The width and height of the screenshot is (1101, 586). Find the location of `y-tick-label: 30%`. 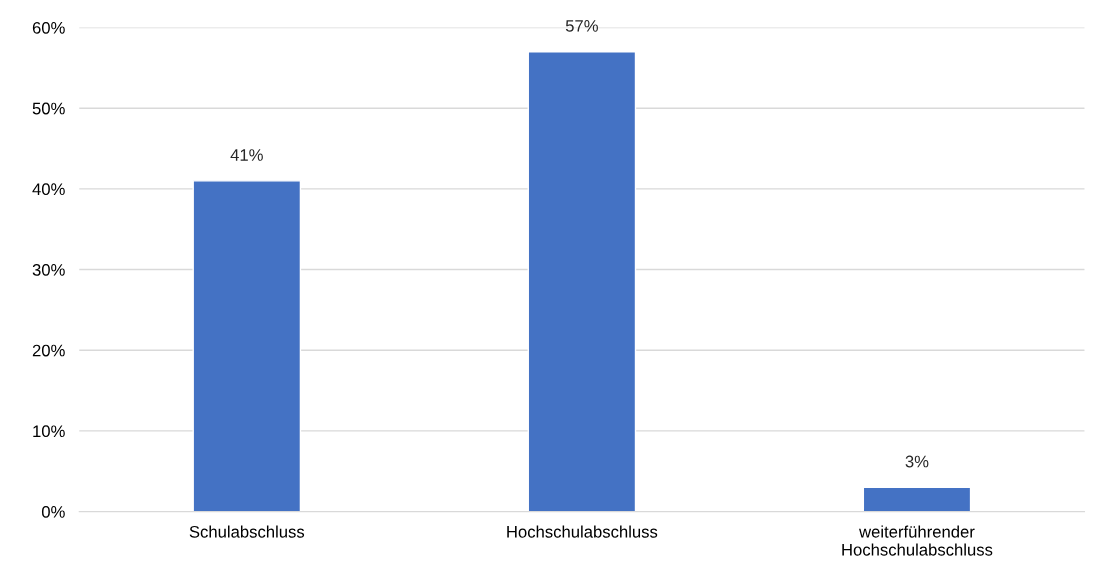

y-tick-label: 30% is located at coordinates (48, 269).